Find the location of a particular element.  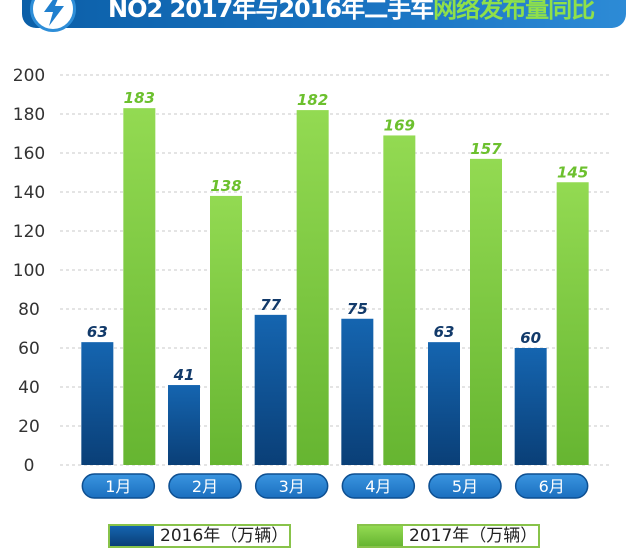

y-tick-label: 100 is located at coordinates (29, 271).